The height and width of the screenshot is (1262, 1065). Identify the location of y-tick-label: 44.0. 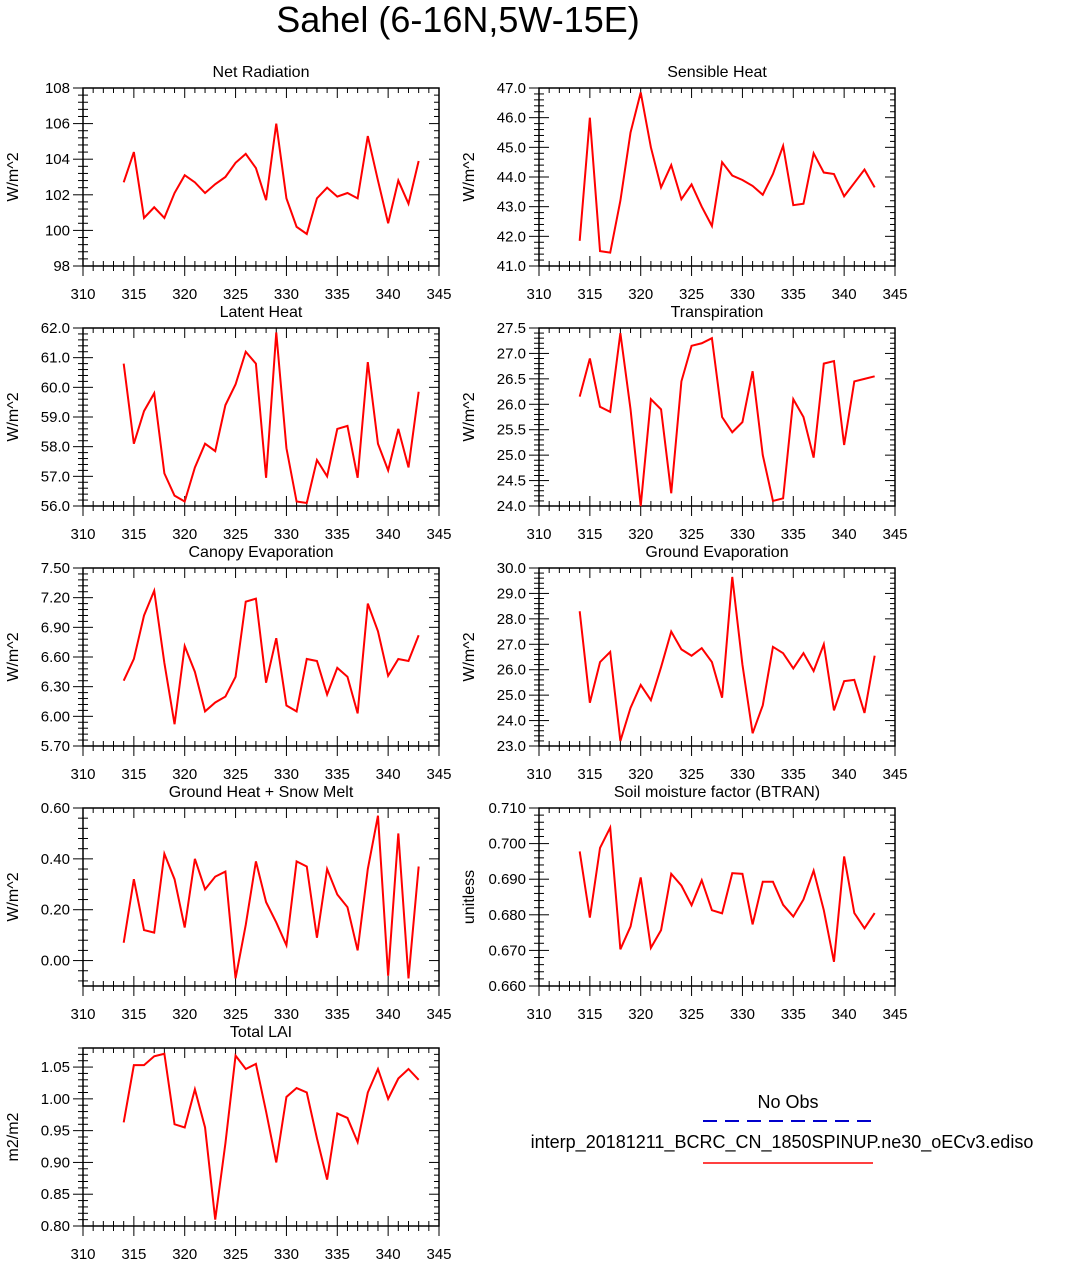
(511, 177).